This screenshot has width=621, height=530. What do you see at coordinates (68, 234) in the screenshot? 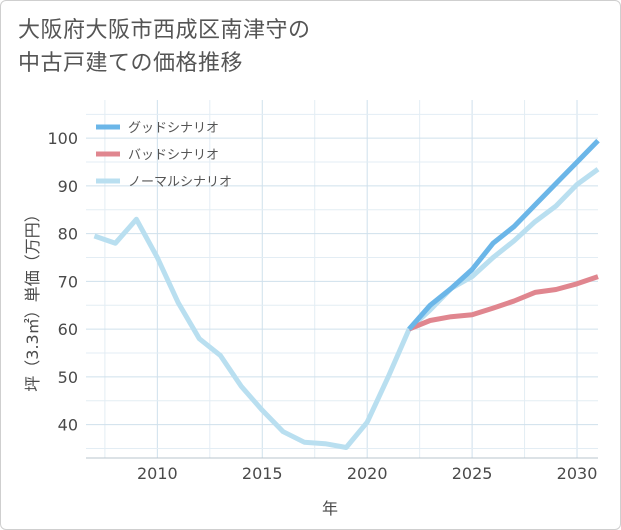
I see `y-tick-label: 80` at bounding box center [68, 234].